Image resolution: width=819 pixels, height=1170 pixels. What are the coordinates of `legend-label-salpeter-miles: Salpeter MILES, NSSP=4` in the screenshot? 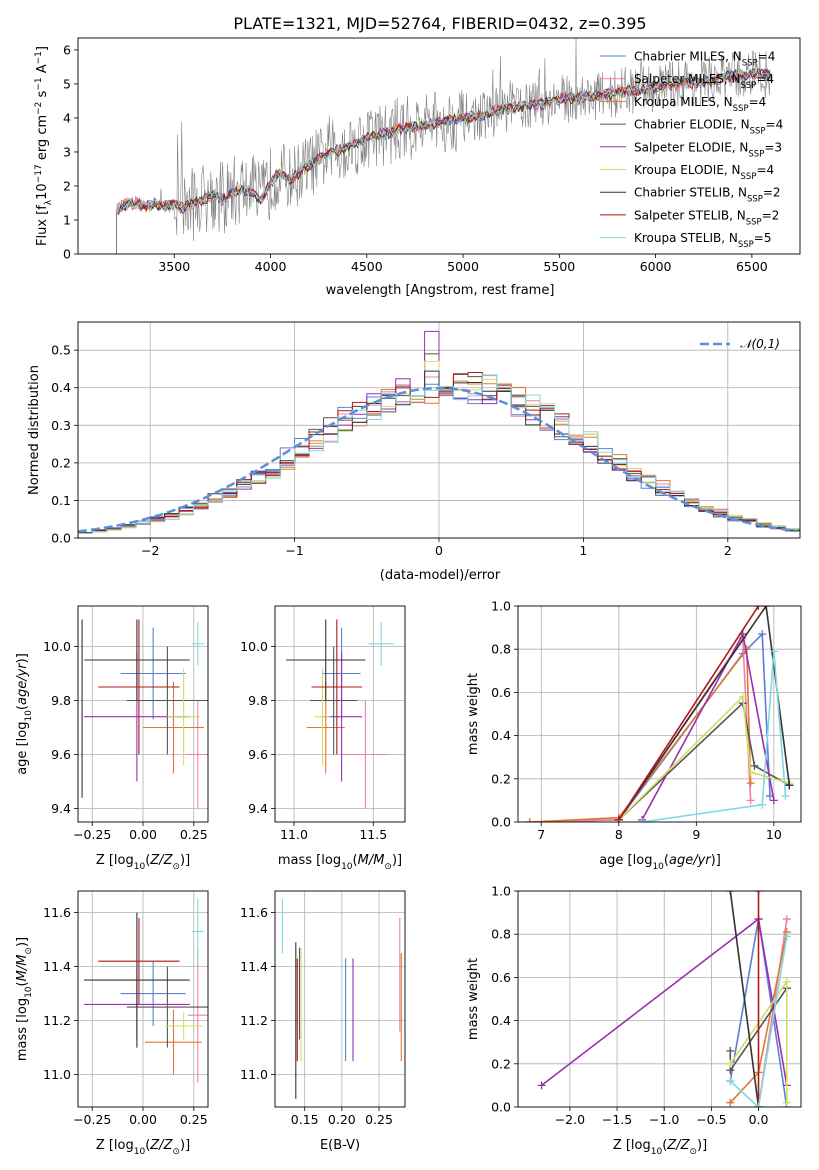 It's located at (704, 81).